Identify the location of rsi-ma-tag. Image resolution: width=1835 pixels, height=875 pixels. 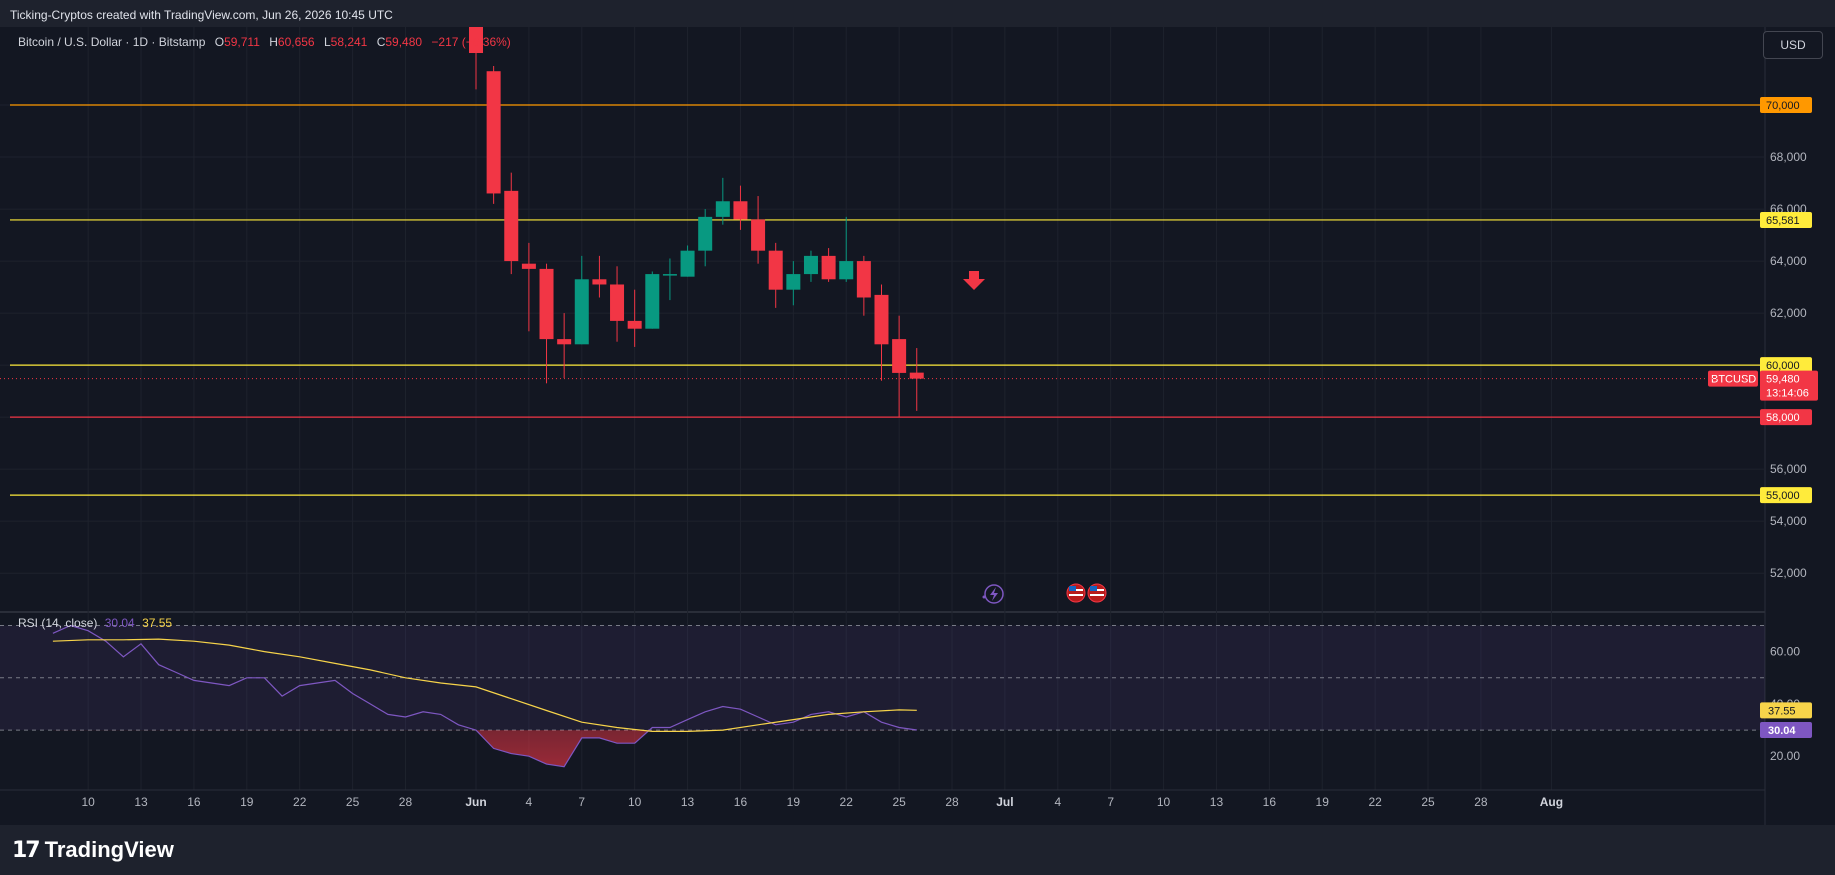
(1786, 710).